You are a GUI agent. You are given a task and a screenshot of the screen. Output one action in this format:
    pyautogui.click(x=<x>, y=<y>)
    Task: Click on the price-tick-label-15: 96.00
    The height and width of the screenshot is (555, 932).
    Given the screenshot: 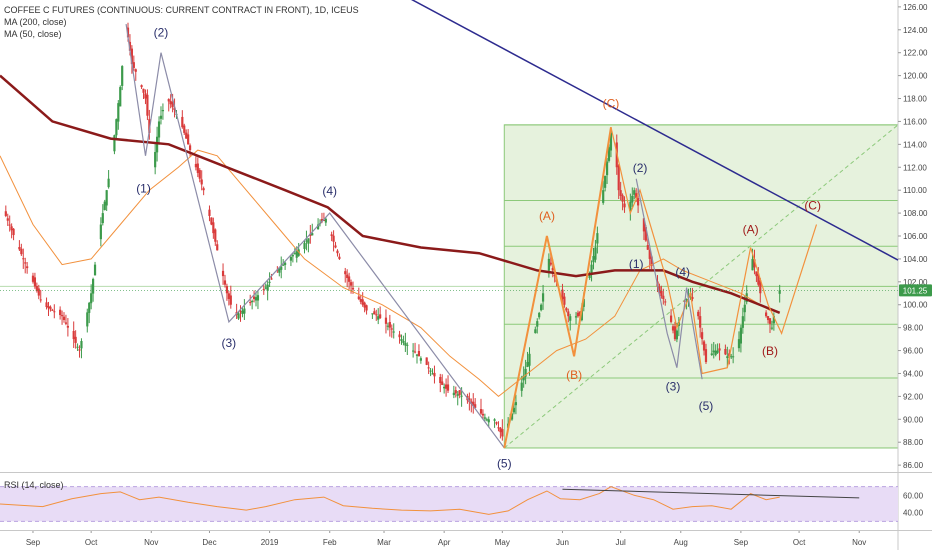 What is the action you would take?
    pyautogui.click(x=913, y=351)
    